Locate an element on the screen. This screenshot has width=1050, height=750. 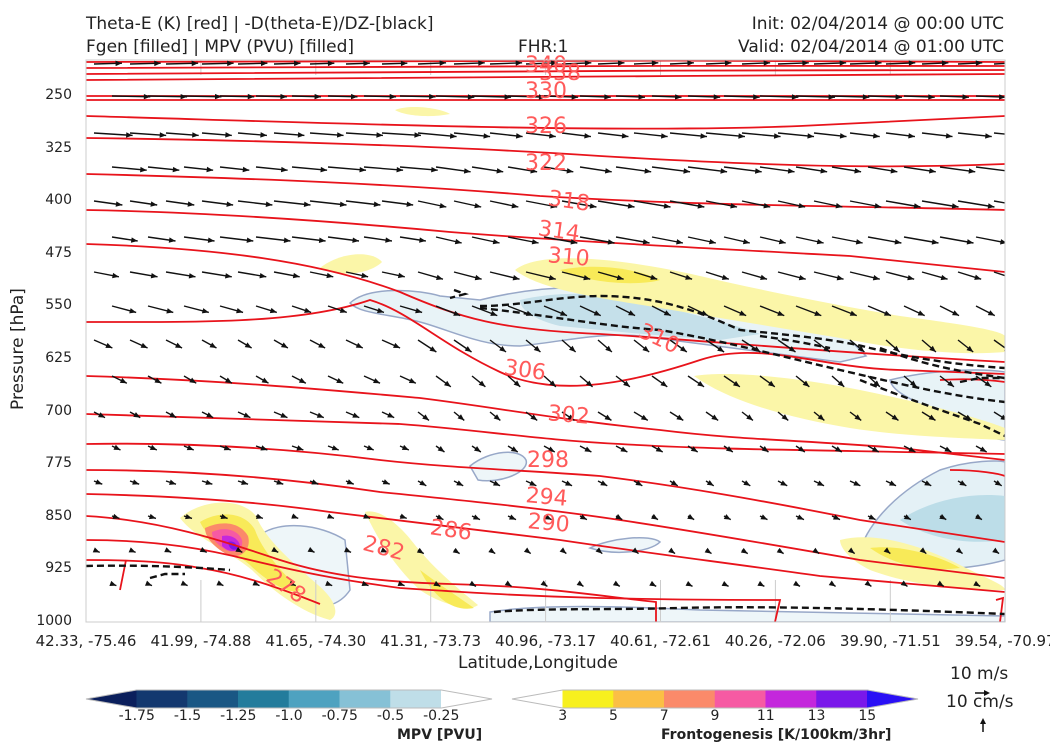
theta-e-label: 322 is located at coordinates (546, 163).